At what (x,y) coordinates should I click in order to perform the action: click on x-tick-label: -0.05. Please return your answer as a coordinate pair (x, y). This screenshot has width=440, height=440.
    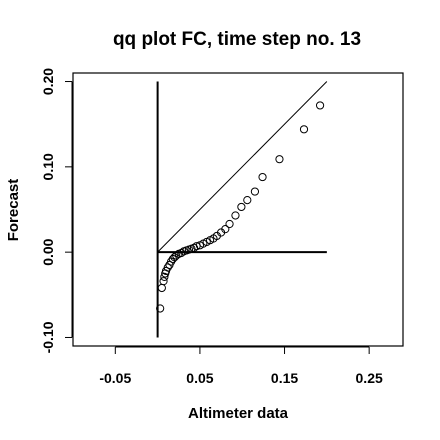
    Looking at the image, I should click on (115, 378).